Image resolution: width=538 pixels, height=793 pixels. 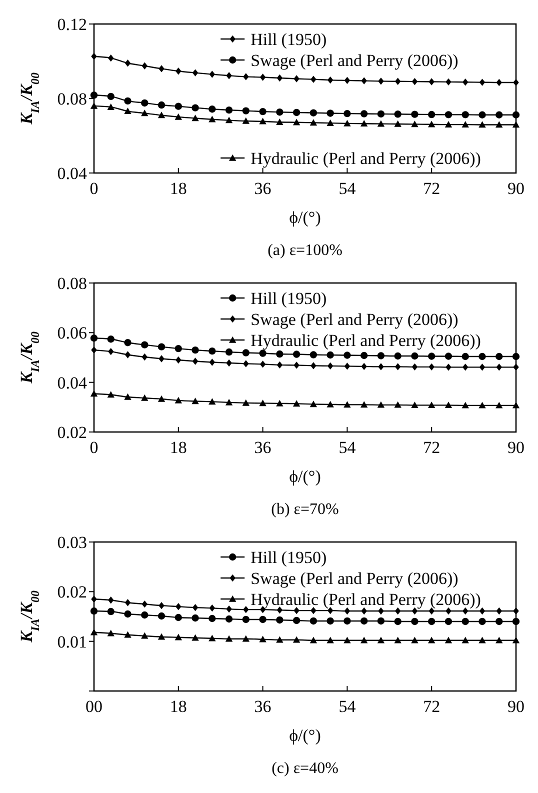 I want to click on text: (c) ε=40%, so click(x=305, y=768).